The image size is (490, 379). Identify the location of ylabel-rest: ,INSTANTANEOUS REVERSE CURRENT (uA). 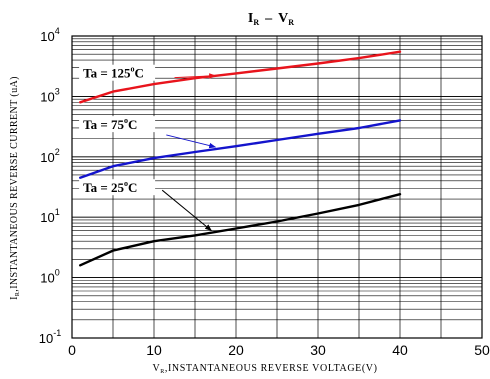
(14, 184).